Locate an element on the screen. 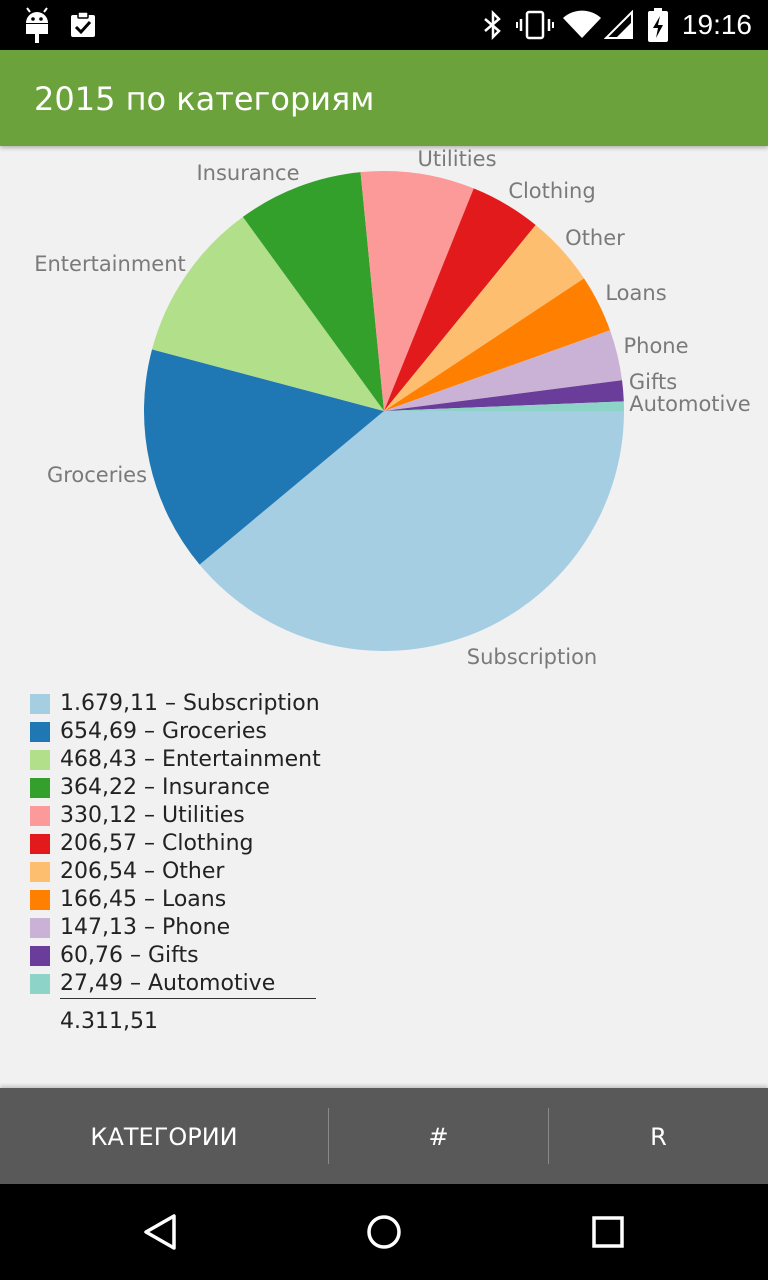 The height and width of the screenshot is (1280, 768). legend-item: 330,12 – Utilities is located at coordinates (230, 816).